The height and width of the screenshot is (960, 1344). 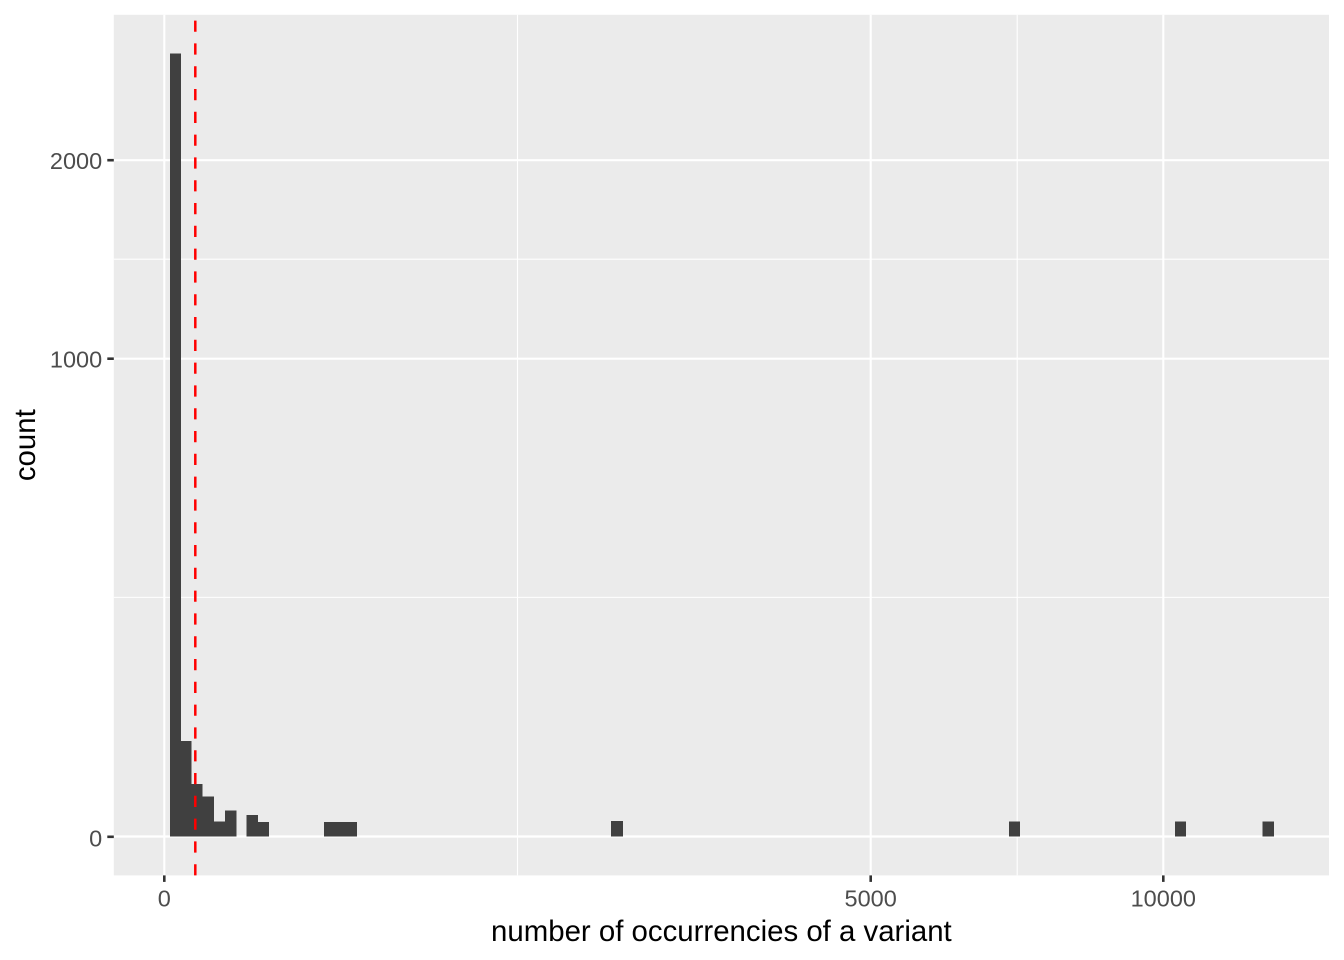 I want to click on svg-text: 5000, so click(x=871, y=898).